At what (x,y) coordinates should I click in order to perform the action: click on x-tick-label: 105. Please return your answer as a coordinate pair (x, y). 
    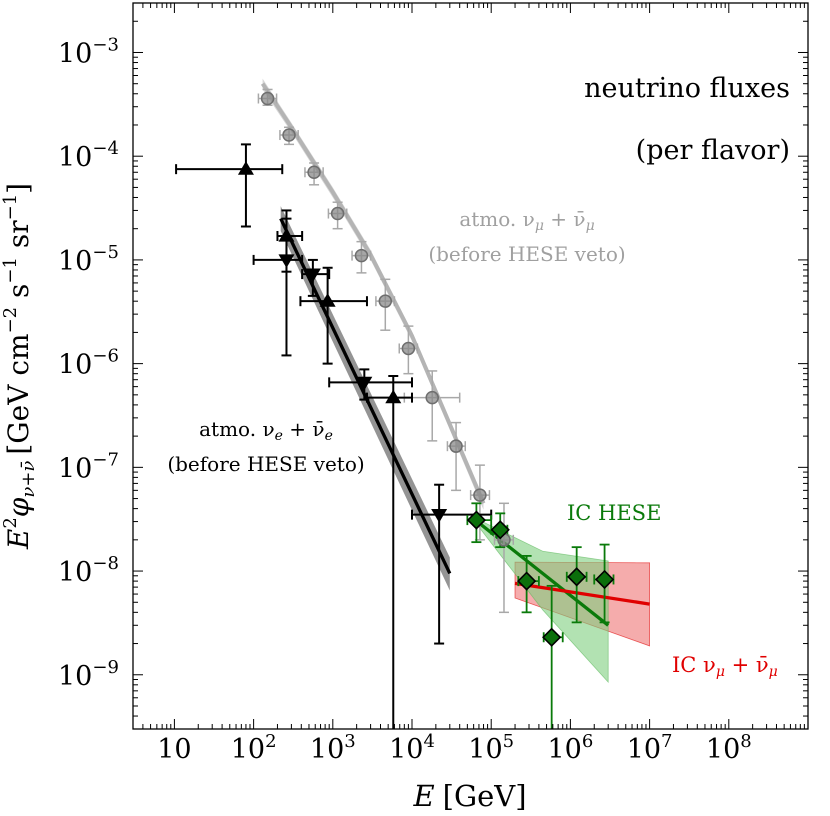
    Looking at the image, I should click on (491, 748).